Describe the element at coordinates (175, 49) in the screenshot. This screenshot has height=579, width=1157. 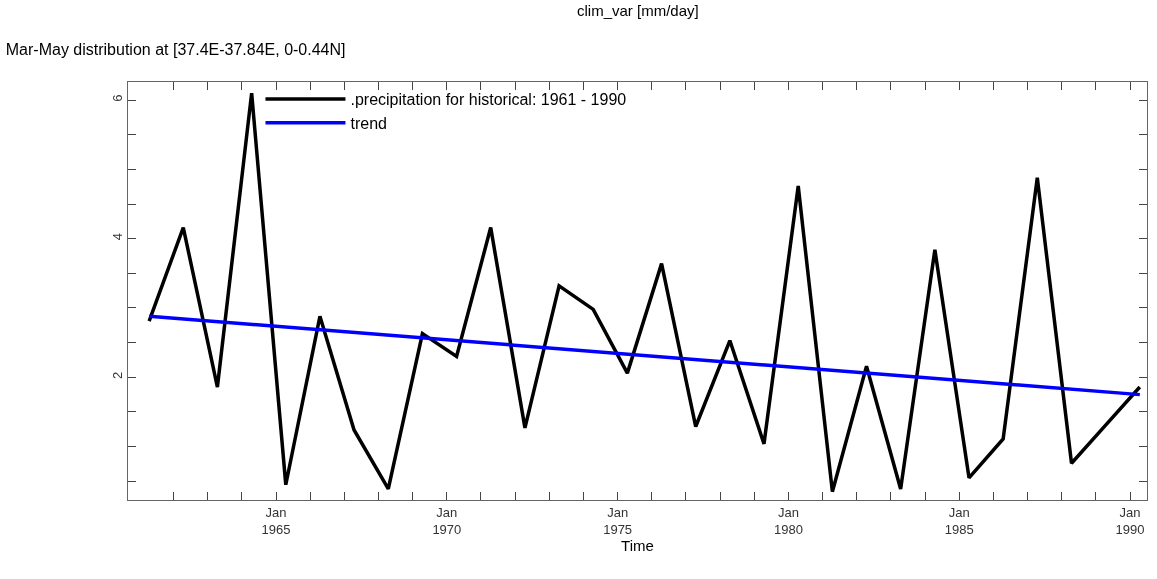
I see `chart-title: Mar-May distribution at [37.4E-37.84E, 0-0.44N]` at that location.